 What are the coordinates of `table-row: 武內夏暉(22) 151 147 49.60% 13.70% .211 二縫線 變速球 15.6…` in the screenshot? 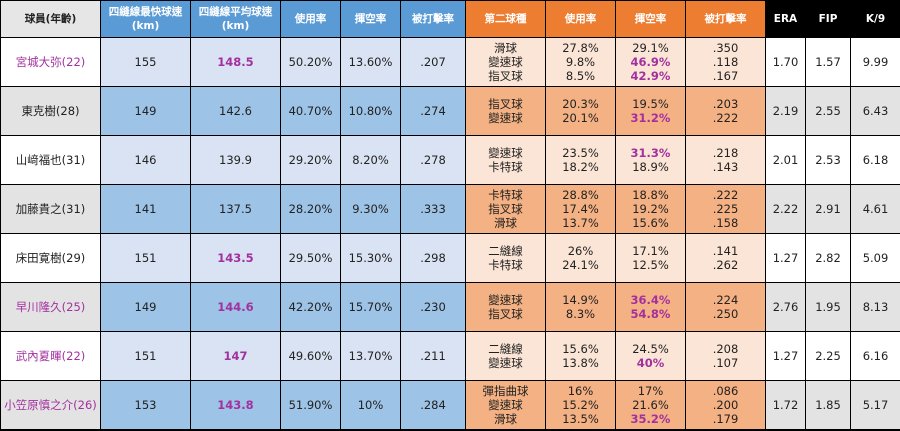 It's located at (450, 356).